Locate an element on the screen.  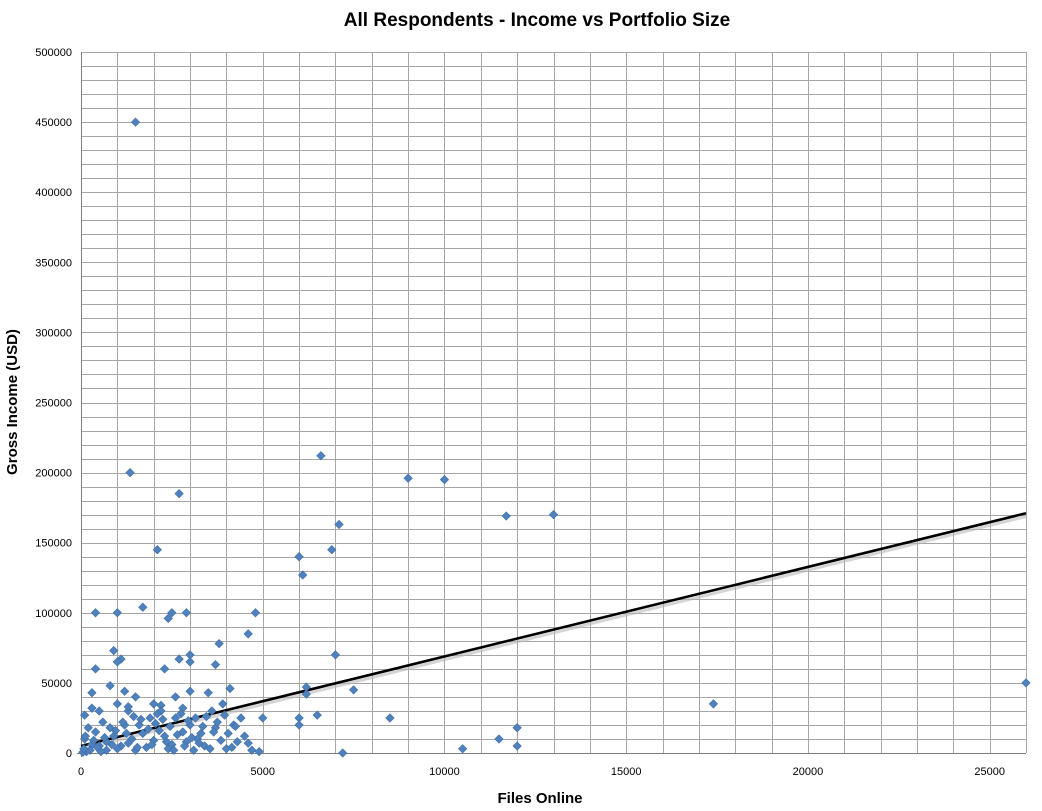
y-tick-label: 100000 is located at coordinates (53, 614).